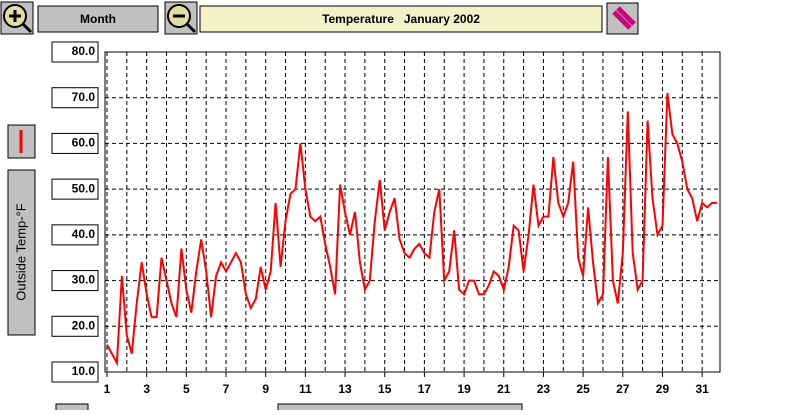 The height and width of the screenshot is (415, 800). Describe the element at coordinates (84, 97) in the screenshot. I see `y-tick-label: 70.0` at that location.